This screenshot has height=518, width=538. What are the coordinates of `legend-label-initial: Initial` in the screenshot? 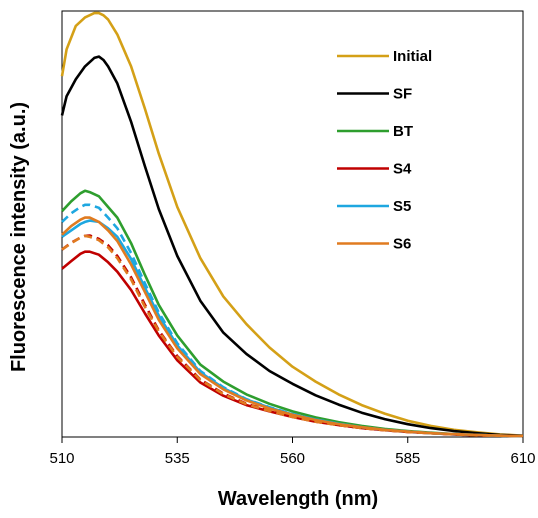 It's located at (412, 56).